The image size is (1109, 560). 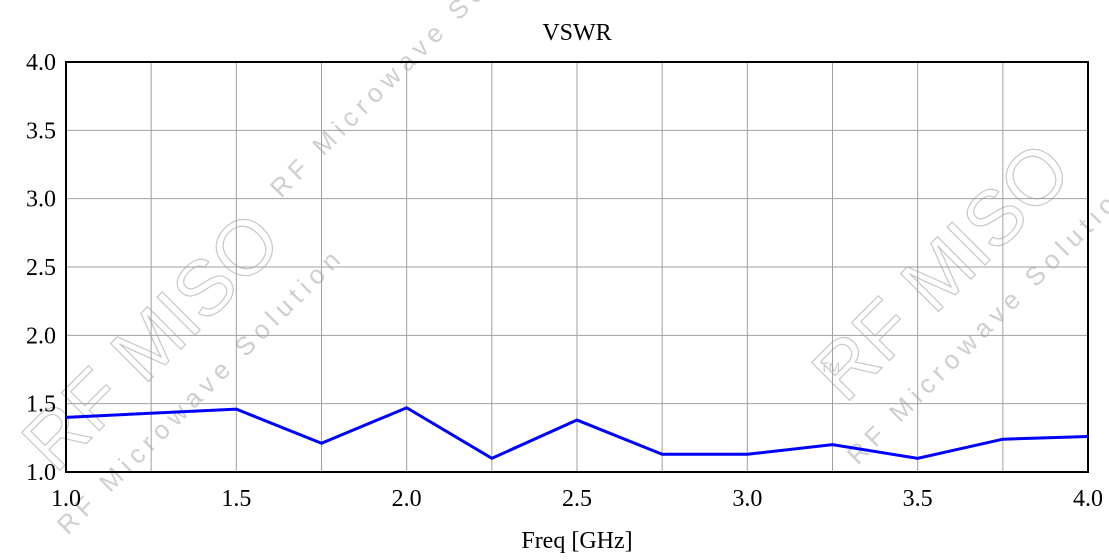 I want to click on series-group, so click(x=577, y=433).